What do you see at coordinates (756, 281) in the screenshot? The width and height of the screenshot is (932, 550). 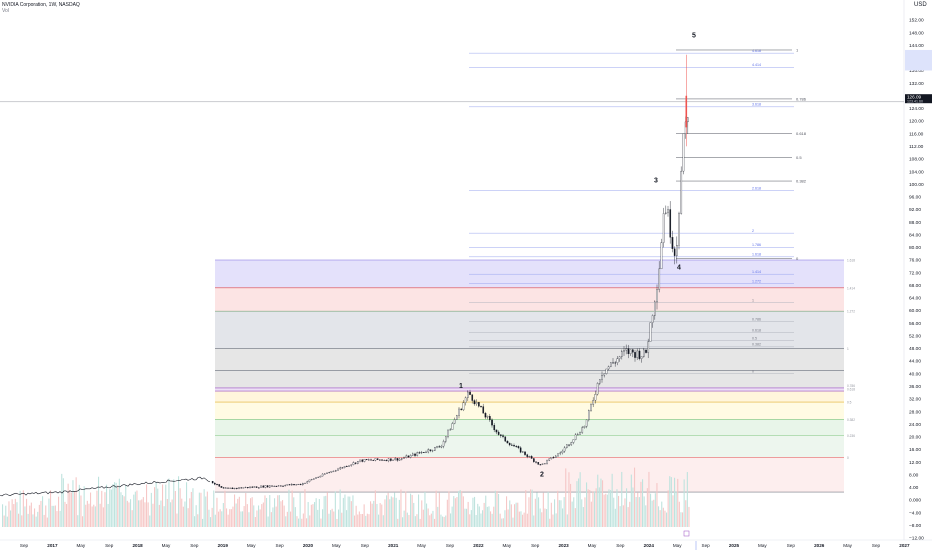 I see `fib-projection-label: 1.272` at bounding box center [756, 281].